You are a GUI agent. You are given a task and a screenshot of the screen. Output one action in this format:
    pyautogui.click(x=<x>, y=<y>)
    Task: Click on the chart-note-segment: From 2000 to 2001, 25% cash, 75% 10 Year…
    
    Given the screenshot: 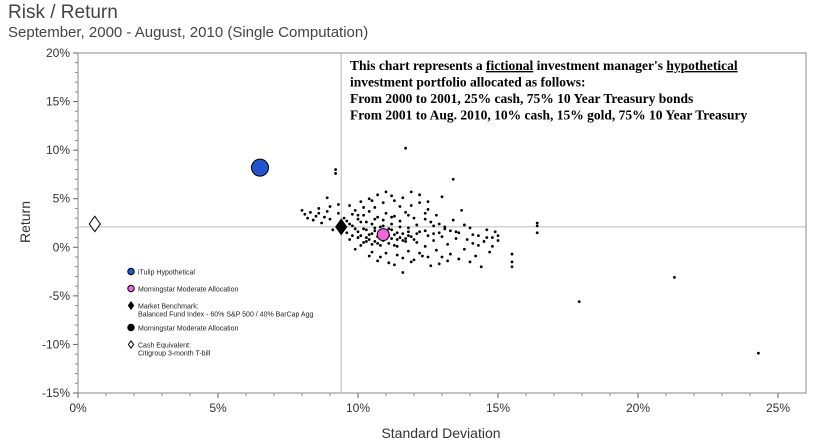 What is the action you would take?
    pyautogui.click(x=521, y=98)
    